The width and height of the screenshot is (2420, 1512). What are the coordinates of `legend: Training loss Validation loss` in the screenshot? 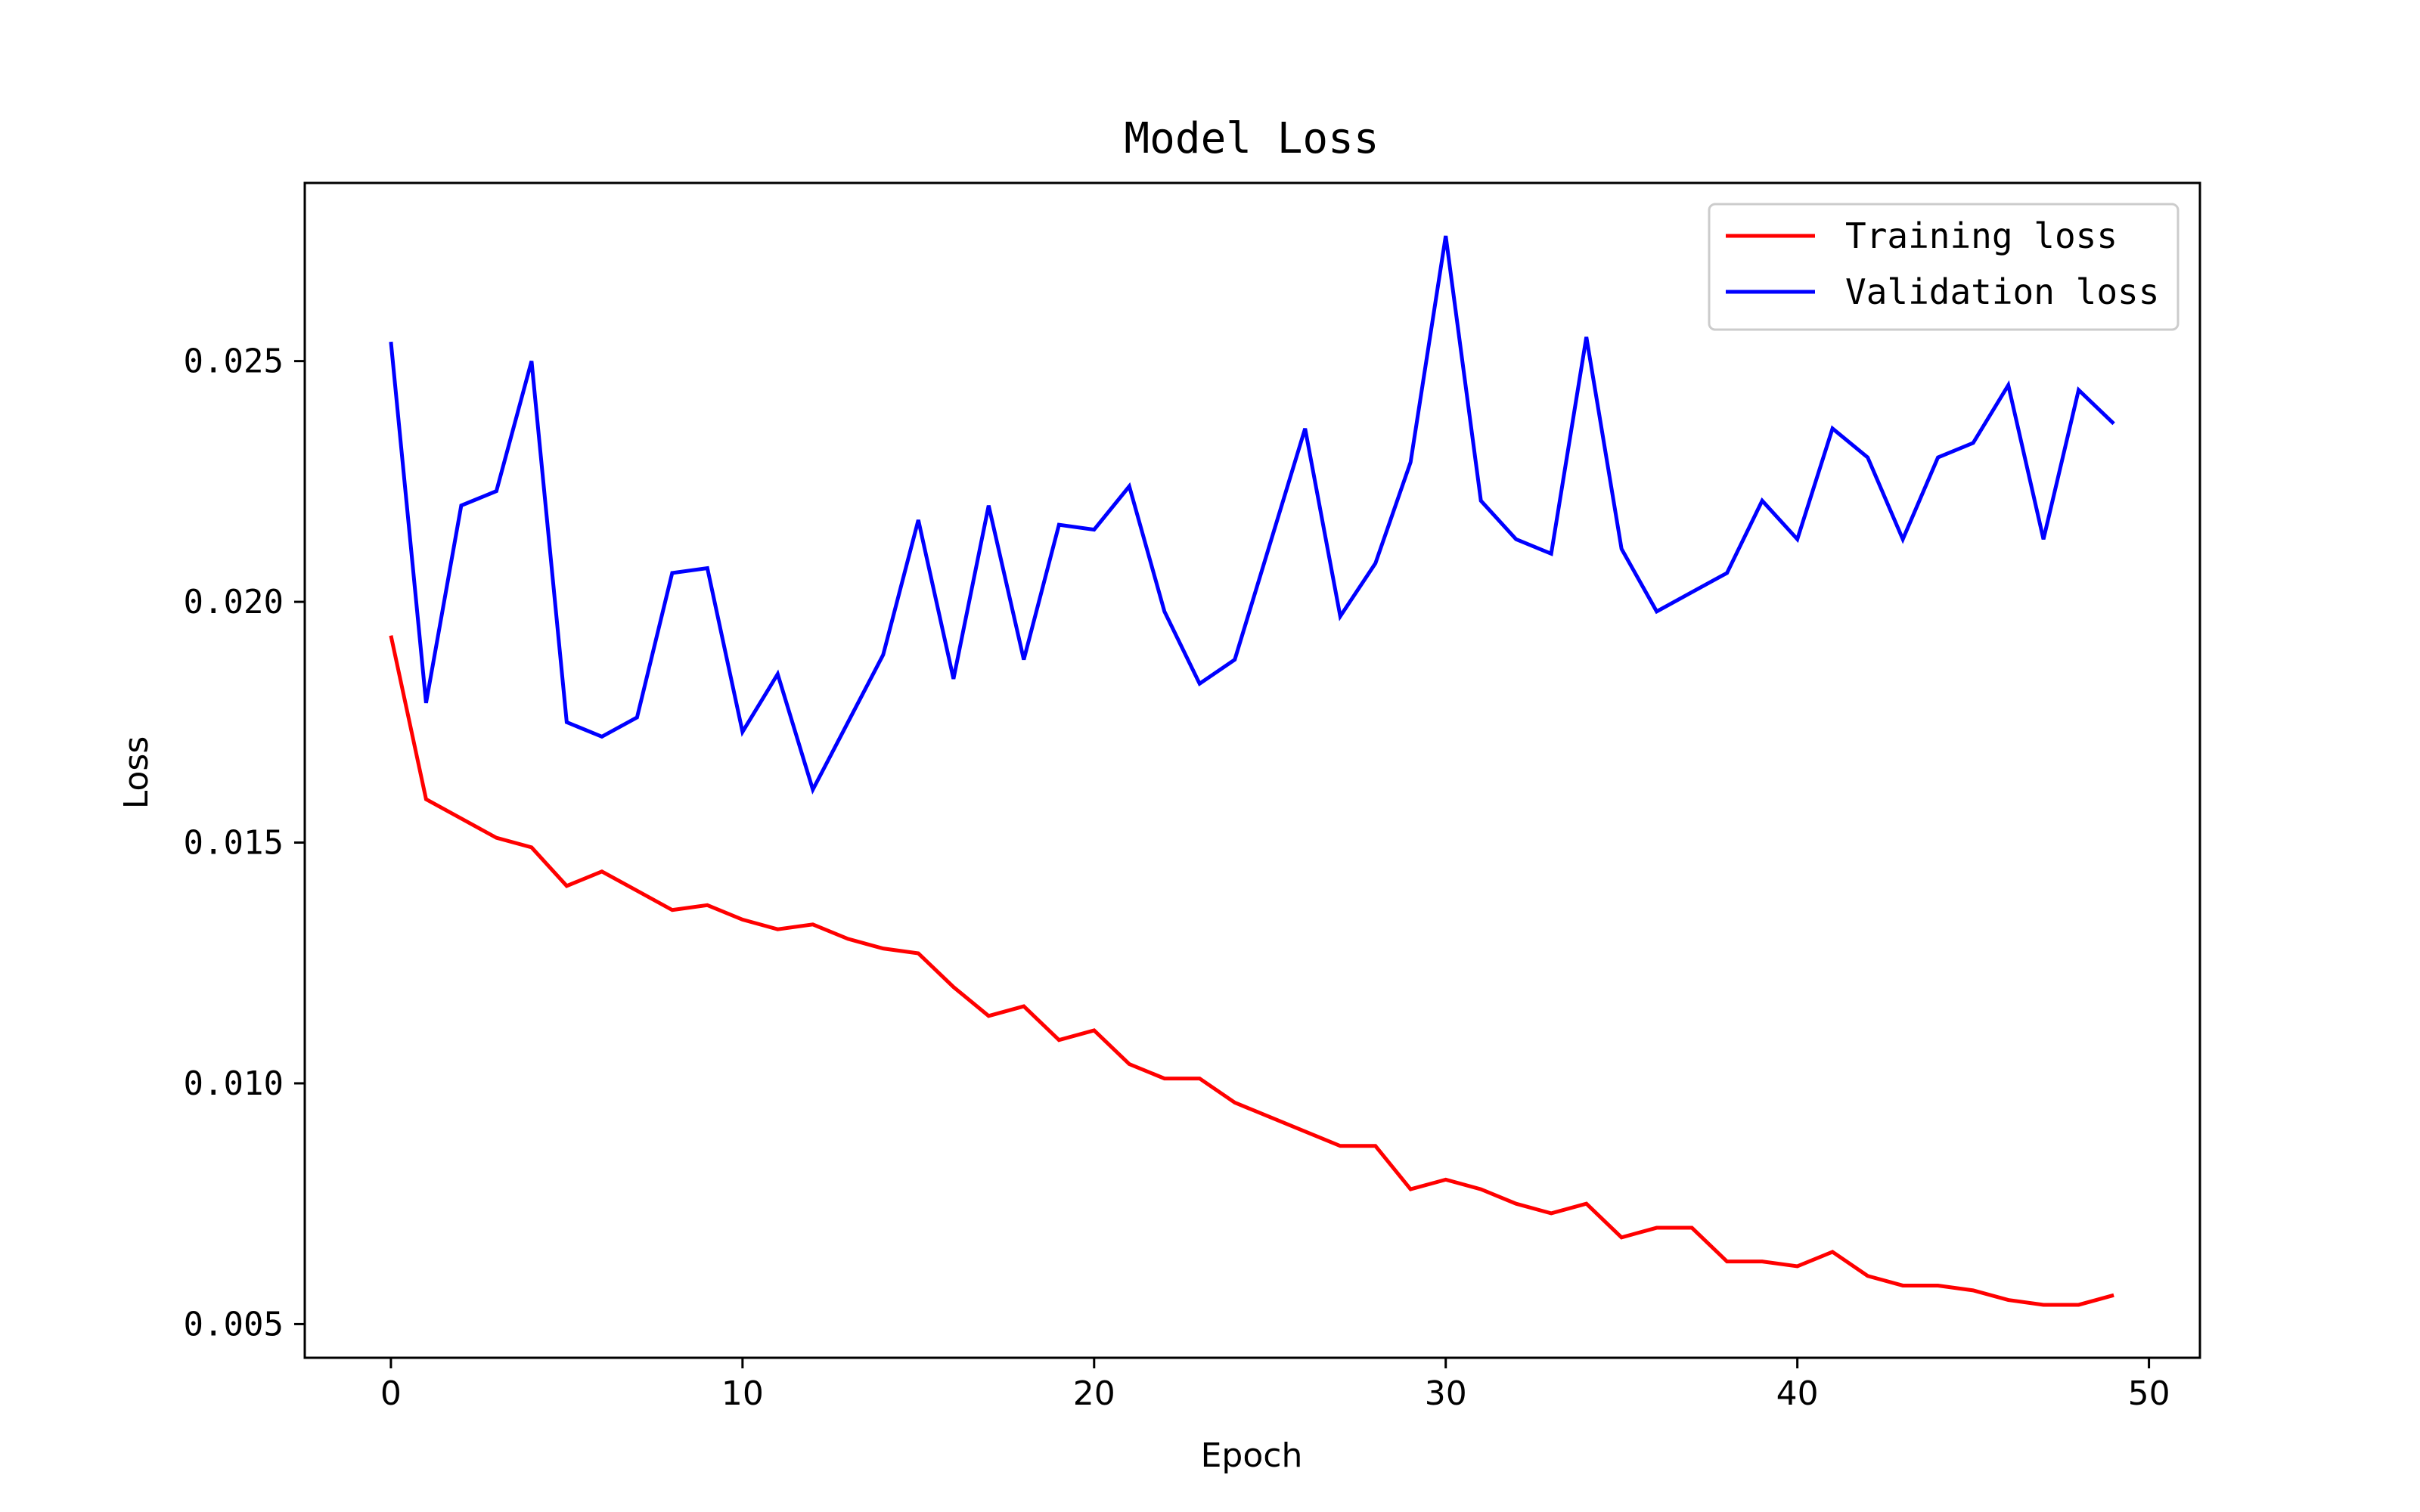 It's located at (1944, 267).